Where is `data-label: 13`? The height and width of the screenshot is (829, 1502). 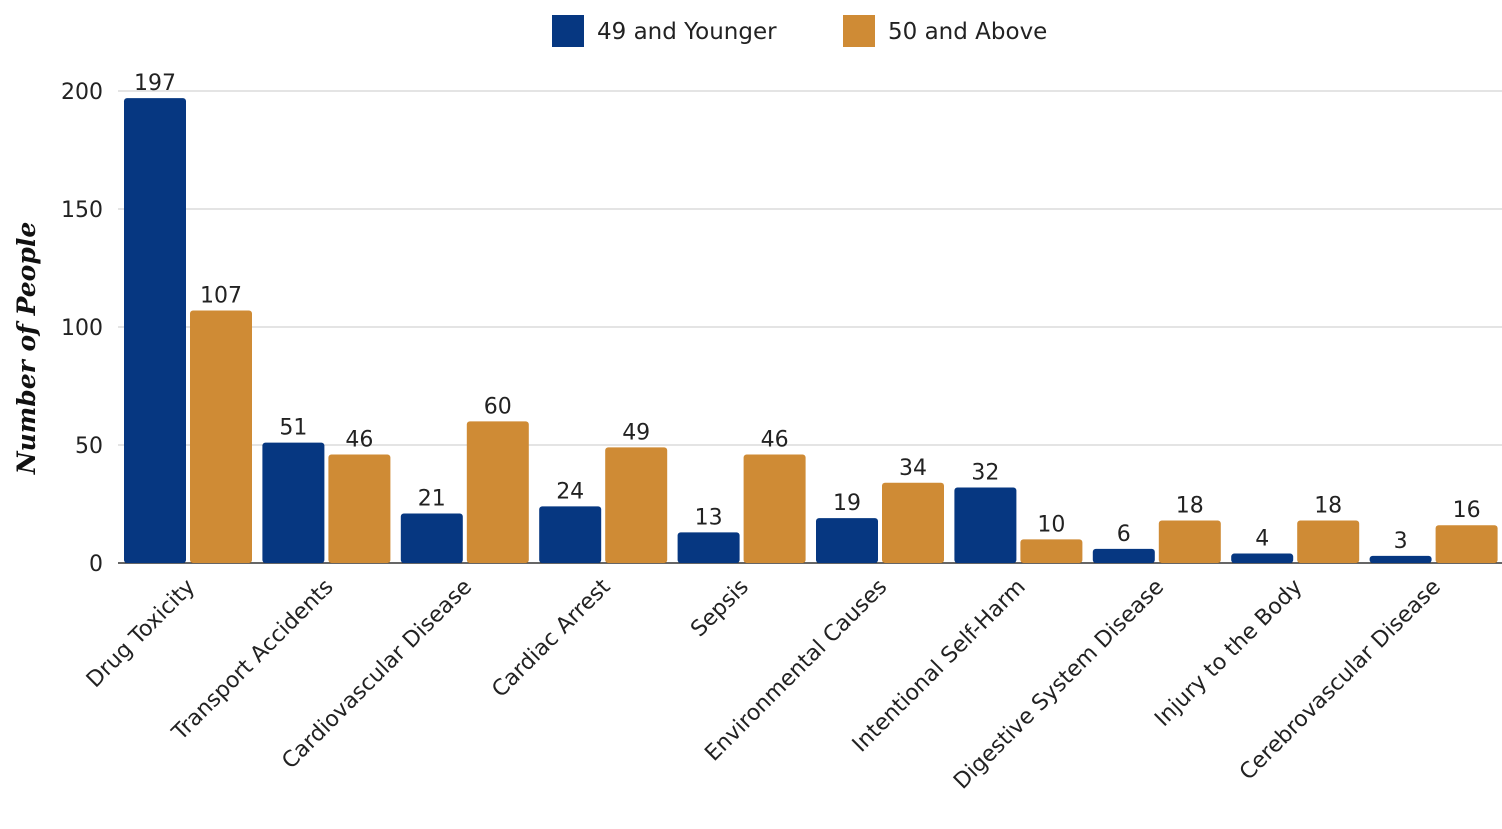
data-label: 13 is located at coordinates (709, 517).